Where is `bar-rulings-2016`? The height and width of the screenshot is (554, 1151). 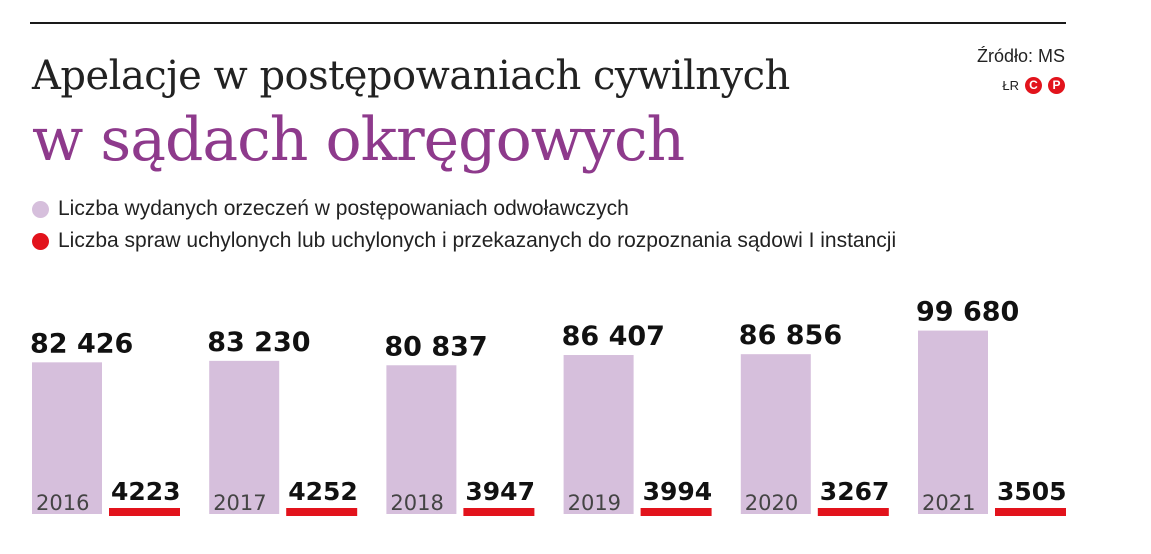 bar-rulings-2016 is located at coordinates (67, 438).